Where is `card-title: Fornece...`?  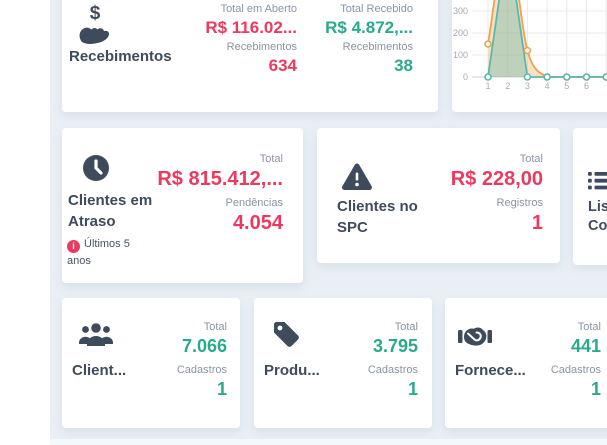
card-title: Fornece... is located at coordinates (490, 370).